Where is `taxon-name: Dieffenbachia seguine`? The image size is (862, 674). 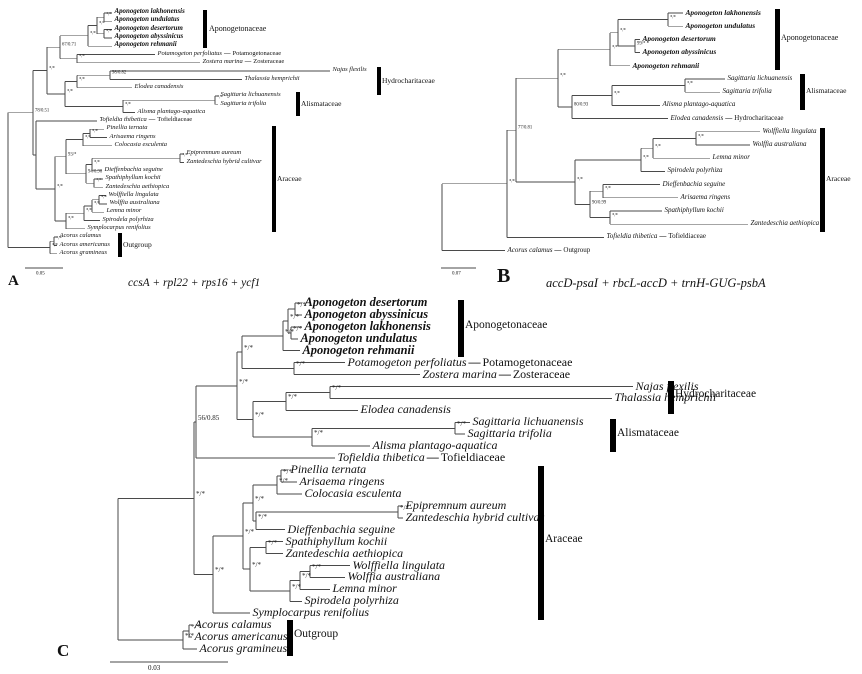 taxon-name: Dieffenbachia seguine is located at coordinates (341, 528).